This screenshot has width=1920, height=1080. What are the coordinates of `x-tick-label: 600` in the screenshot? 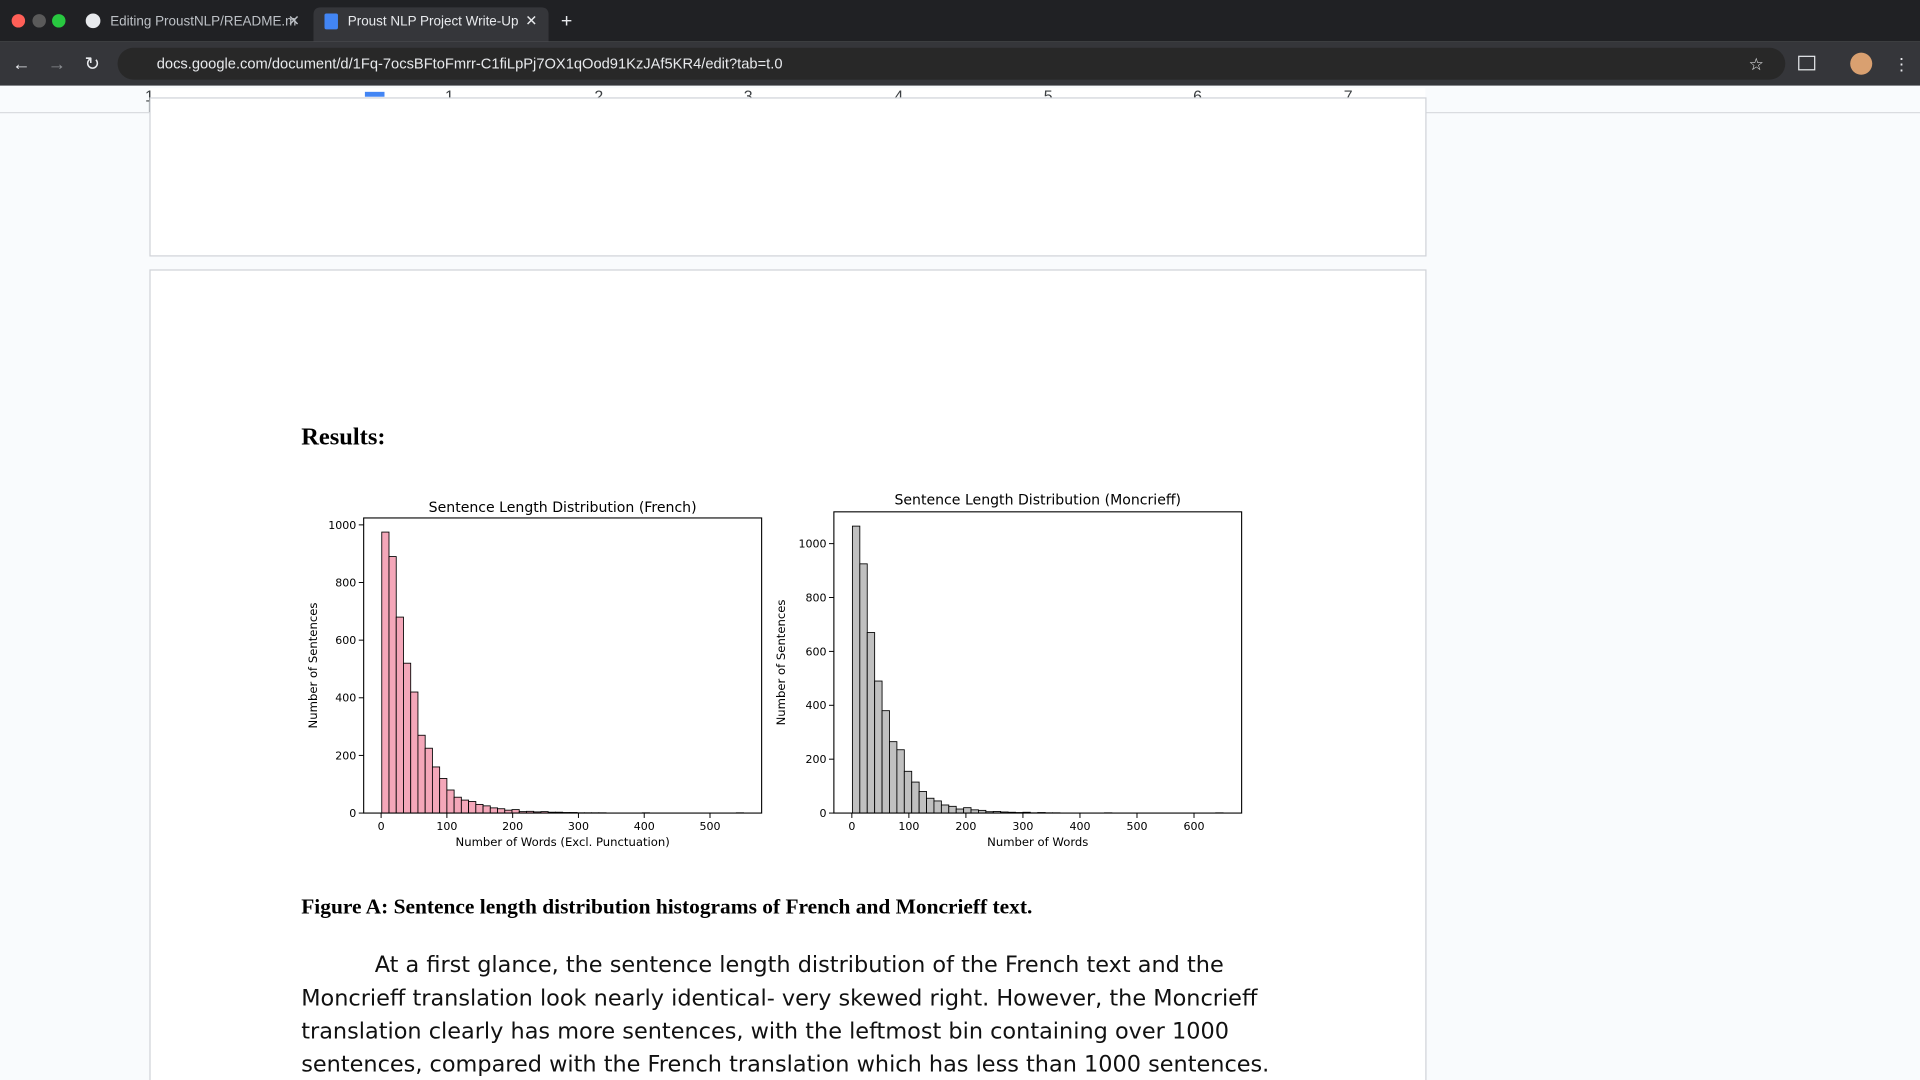 It's located at (1193, 826).